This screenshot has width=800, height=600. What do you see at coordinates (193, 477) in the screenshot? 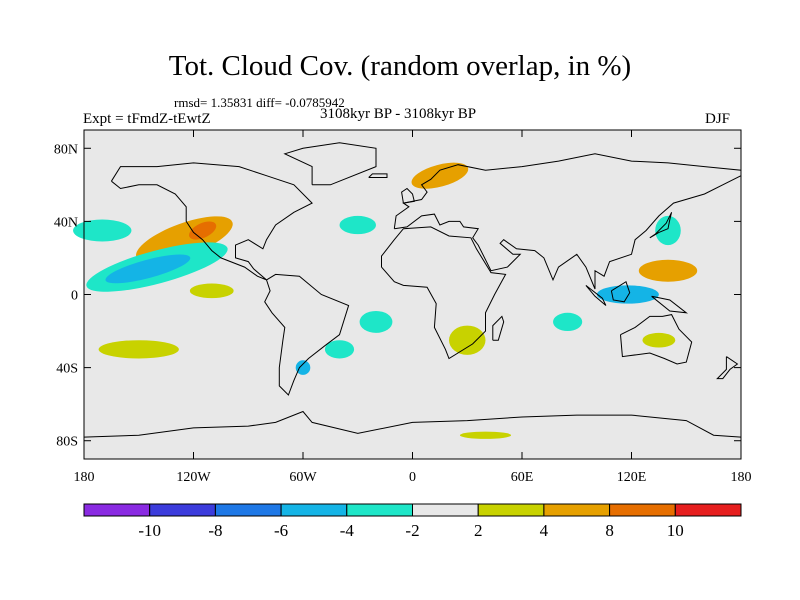
I see `x-tick-label: 120W` at bounding box center [193, 477].